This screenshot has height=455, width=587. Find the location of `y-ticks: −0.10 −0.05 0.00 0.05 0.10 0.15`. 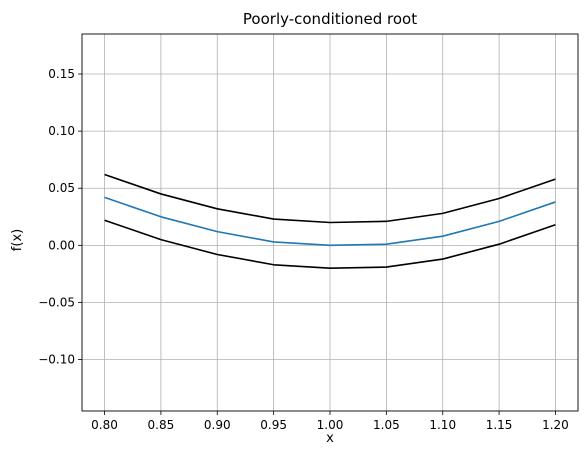

y-ticks: −0.10 −0.05 0.00 0.05 0.10 0.15 is located at coordinates (60, 217).